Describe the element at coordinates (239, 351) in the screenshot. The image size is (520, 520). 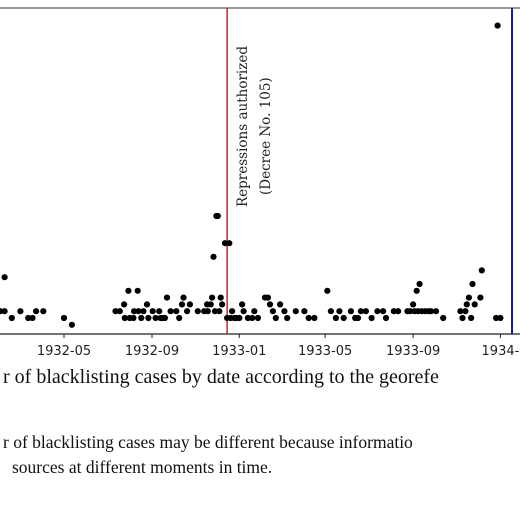
I see `x-tick-label: 1933-01` at that location.